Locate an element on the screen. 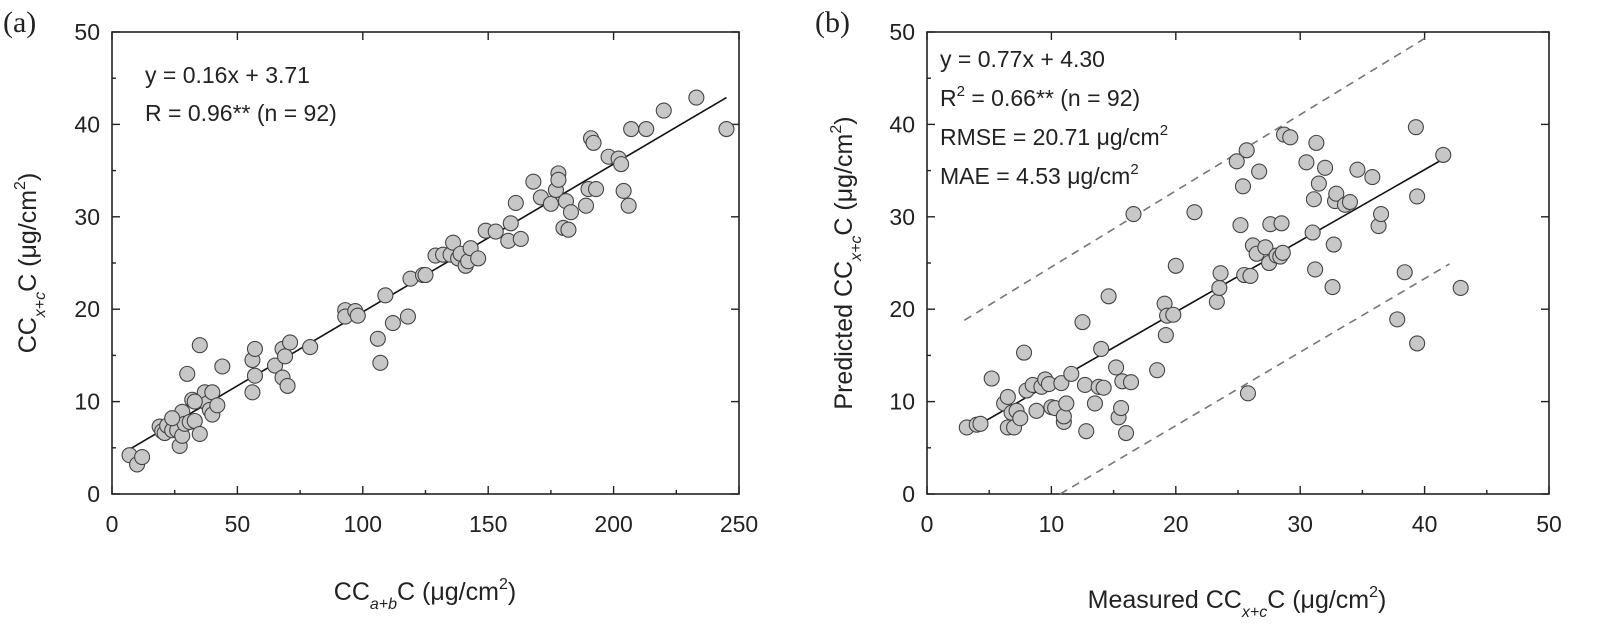 This screenshot has width=1609, height=637. panel-b-rmse-sup: 2 is located at coordinates (1164, 130).